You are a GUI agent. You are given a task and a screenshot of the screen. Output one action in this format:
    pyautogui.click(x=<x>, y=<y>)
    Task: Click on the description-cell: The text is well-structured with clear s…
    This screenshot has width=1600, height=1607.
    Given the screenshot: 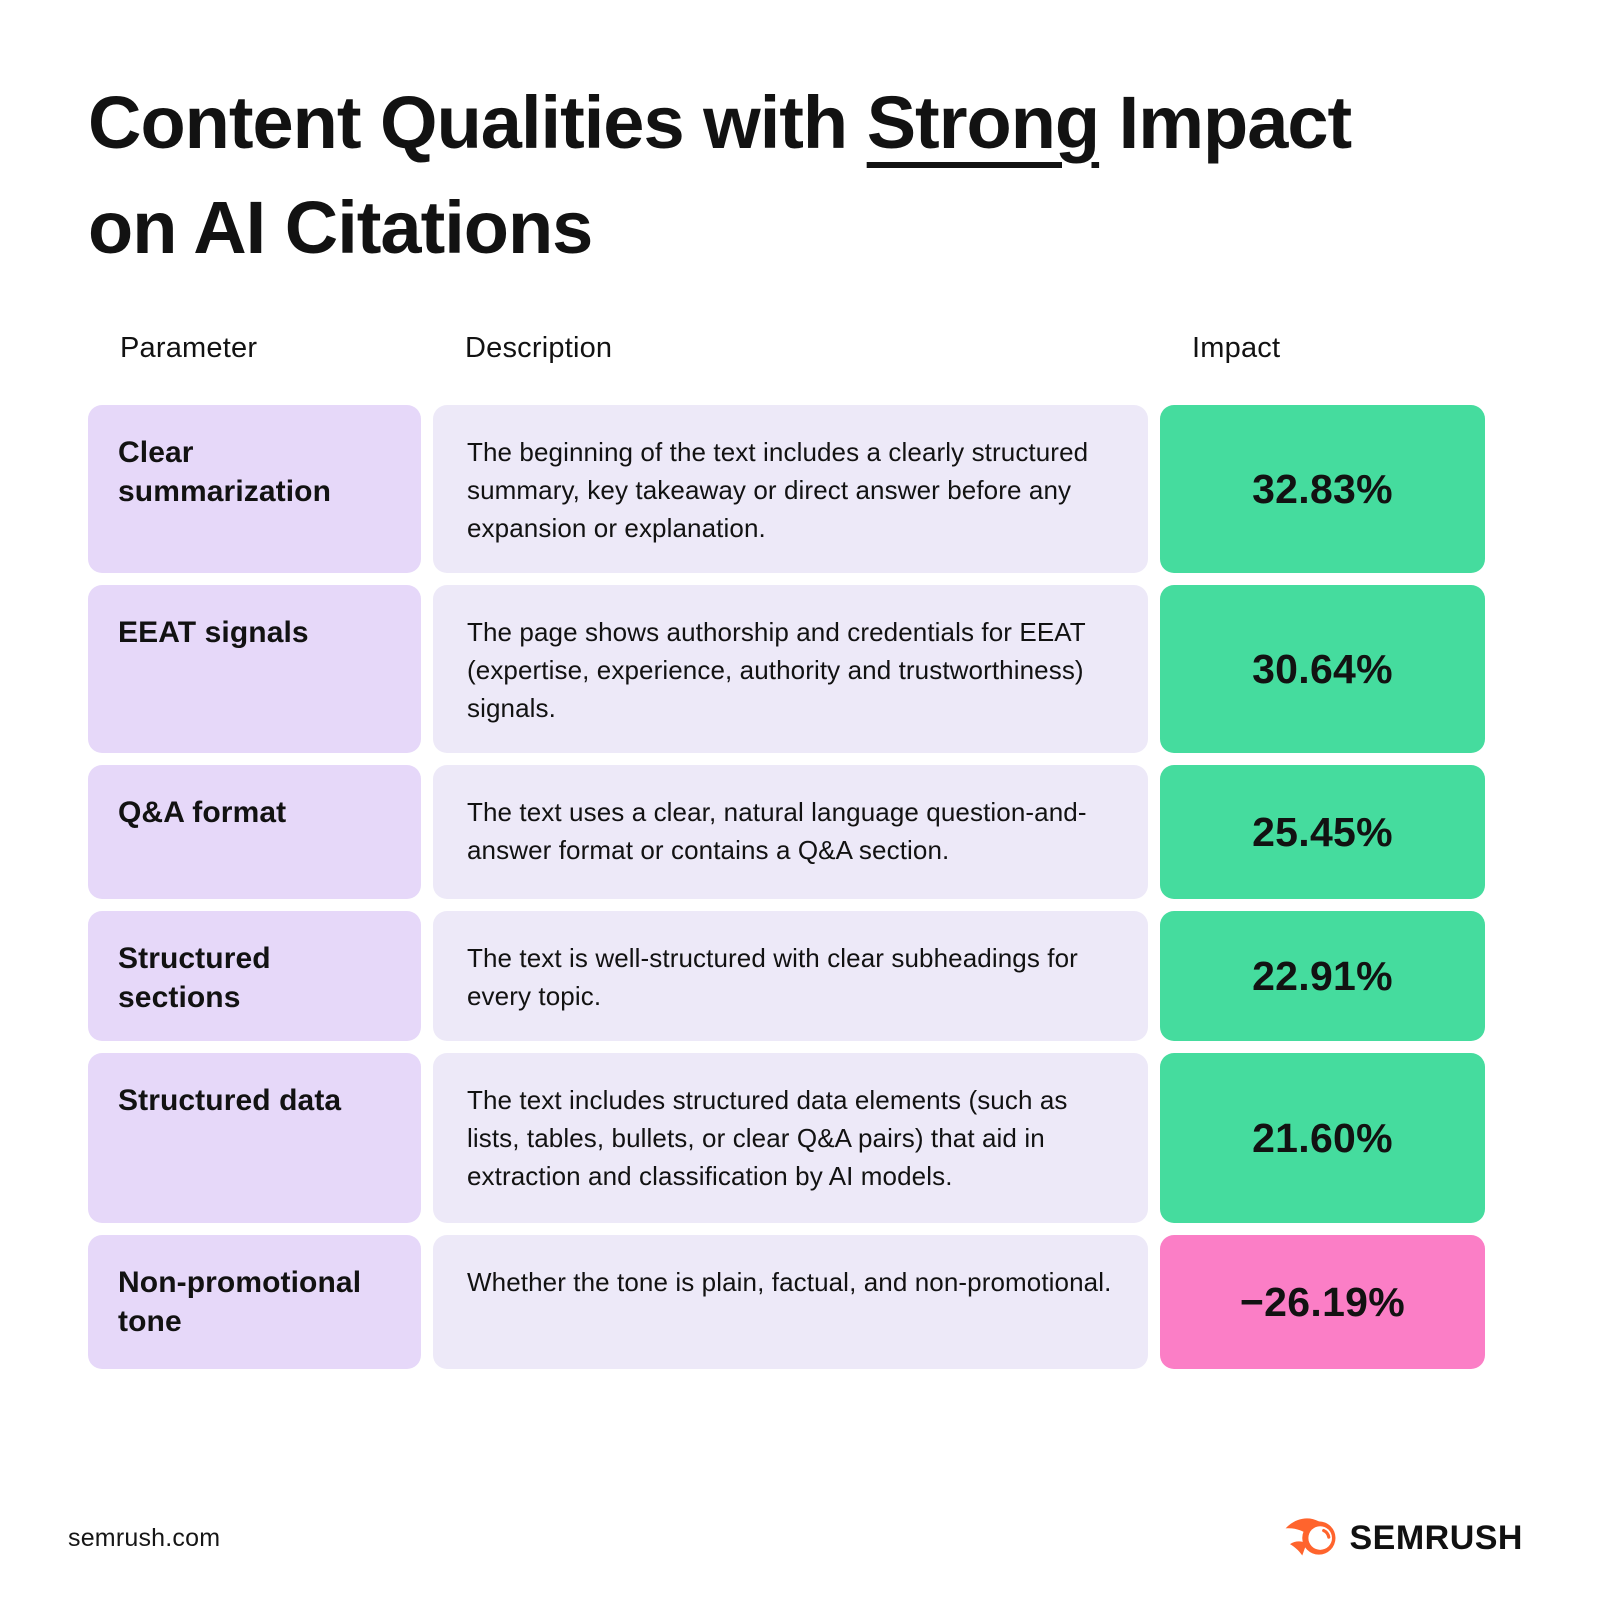 What is the action you would take?
    pyautogui.click(x=790, y=976)
    